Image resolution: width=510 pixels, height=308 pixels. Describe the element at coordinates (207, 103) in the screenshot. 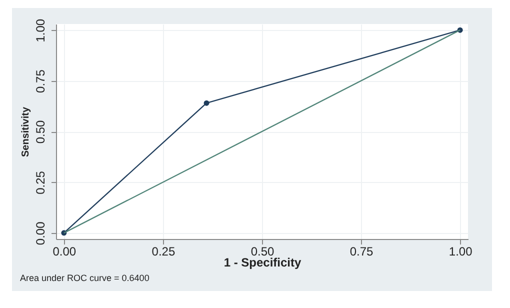

I see `point` at that location.